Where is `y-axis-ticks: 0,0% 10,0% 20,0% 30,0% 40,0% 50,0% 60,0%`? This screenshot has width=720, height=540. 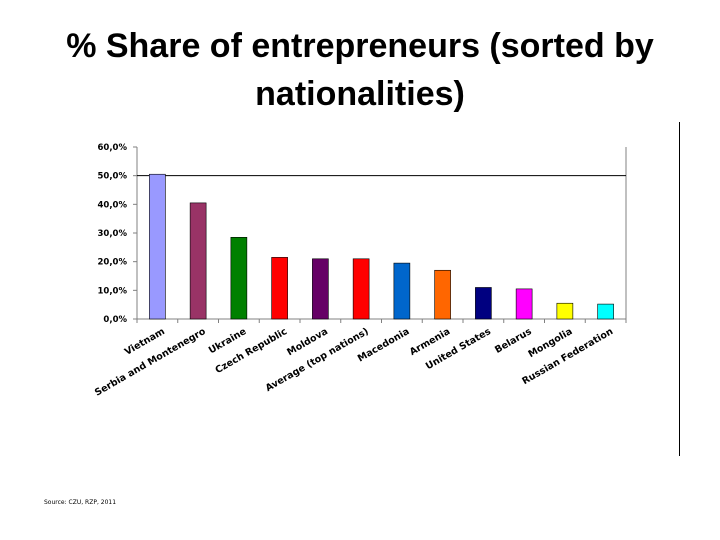
y-axis-ticks: 0,0% 10,0% 20,0% 30,0% 40,0% 50,0% 60,0% is located at coordinates (117, 234).